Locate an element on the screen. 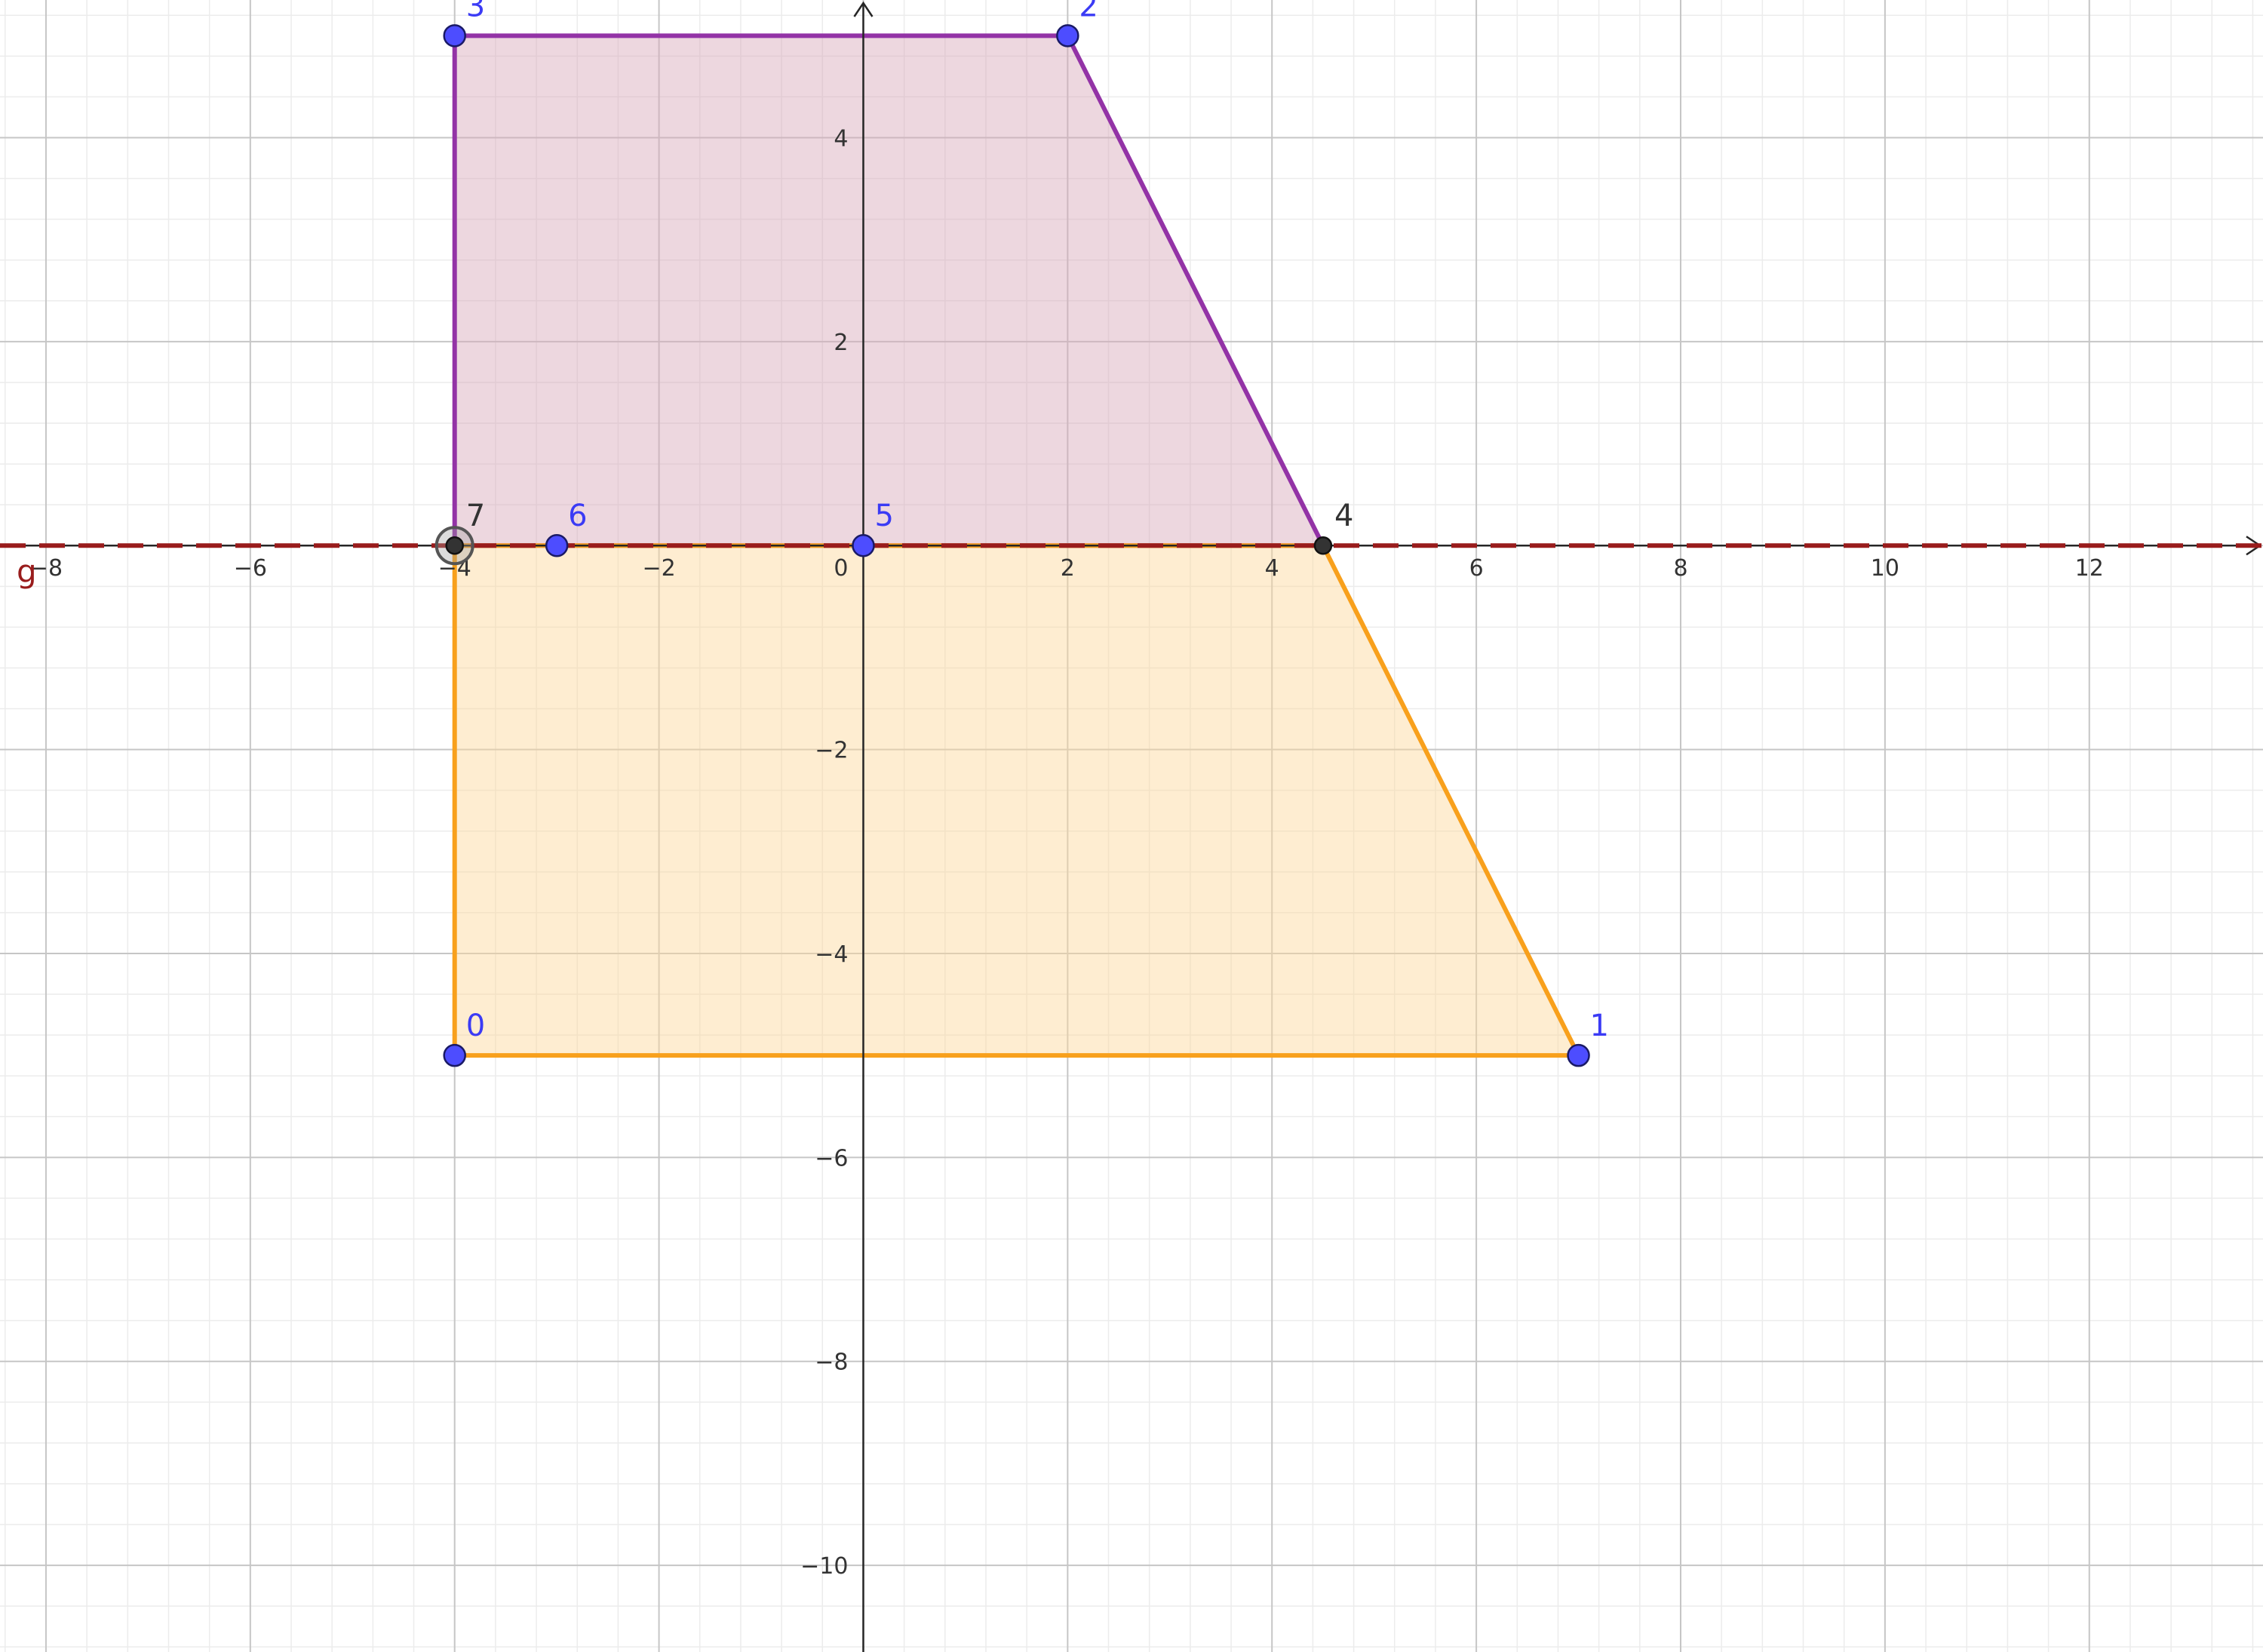 Image resolution: width=2263 pixels, height=1652 pixels. x-tick-label: −8 is located at coordinates (46, 568).